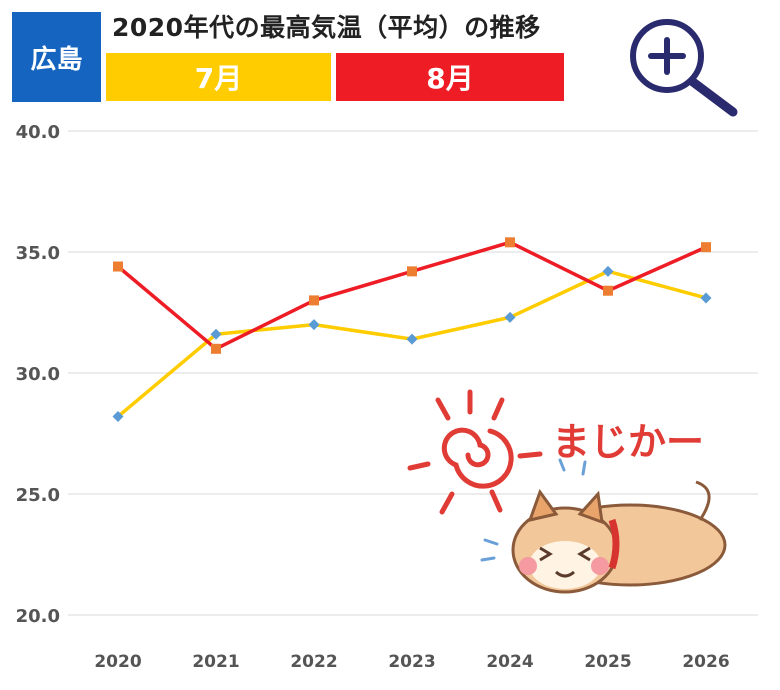 The image size is (780, 690). What do you see at coordinates (38, 132) in the screenshot?
I see `y-tick-label: 40.0` at bounding box center [38, 132].